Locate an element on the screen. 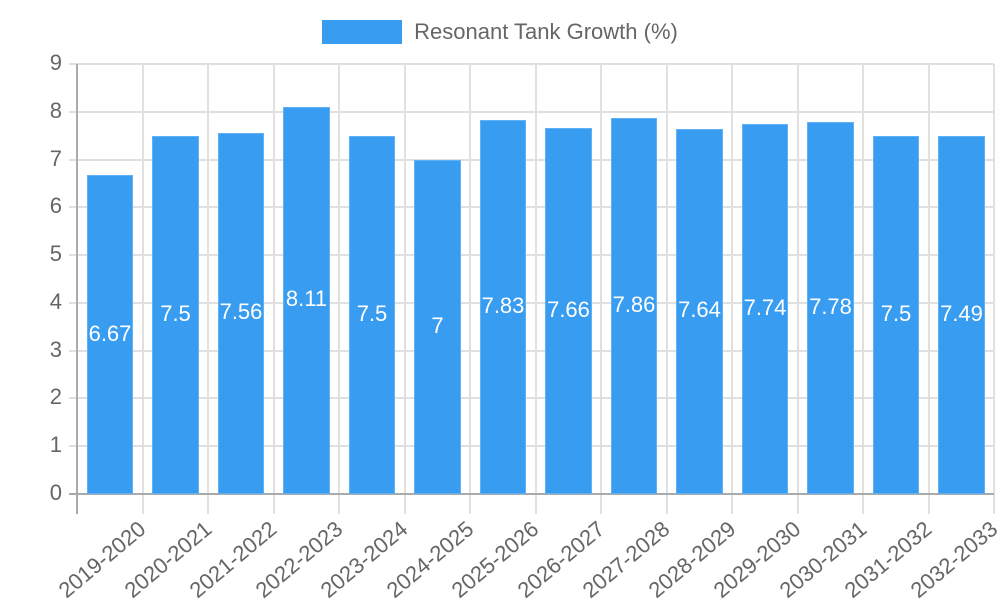 Image resolution: width=1000 pixels, height=604 pixels. legend-swatch is located at coordinates (362, 32).